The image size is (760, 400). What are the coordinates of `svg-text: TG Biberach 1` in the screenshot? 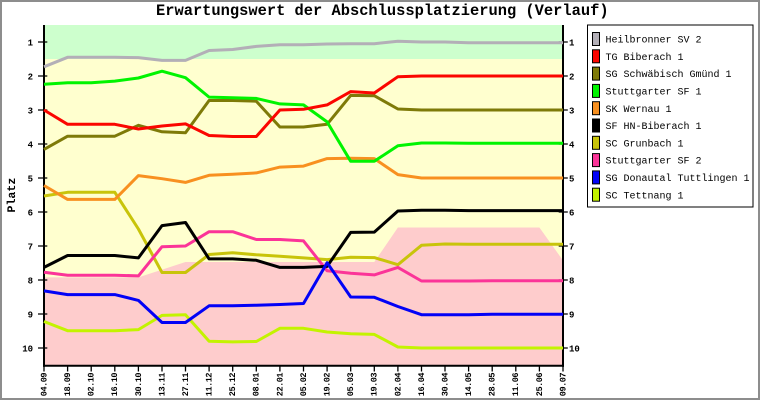 It's located at (645, 58).